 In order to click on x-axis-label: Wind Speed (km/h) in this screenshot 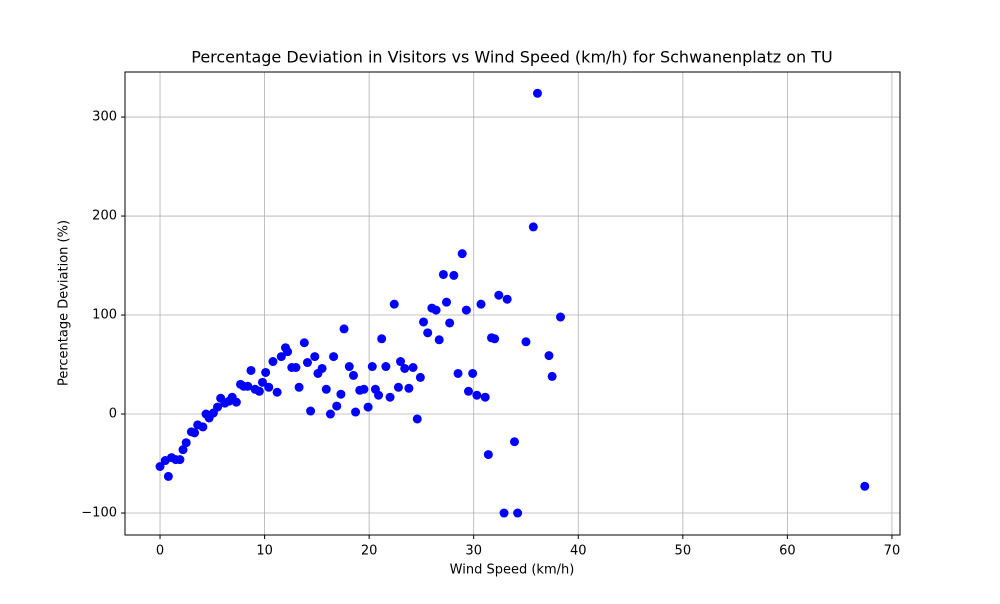, I will do `click(512, 570)`.